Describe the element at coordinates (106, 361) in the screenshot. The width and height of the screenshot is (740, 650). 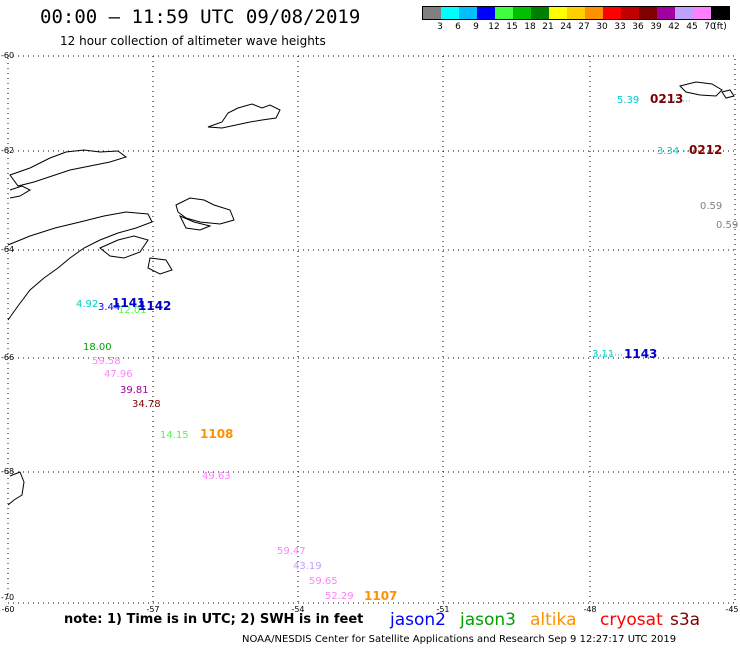
I see `wave-height-value: 59.58` at that location.